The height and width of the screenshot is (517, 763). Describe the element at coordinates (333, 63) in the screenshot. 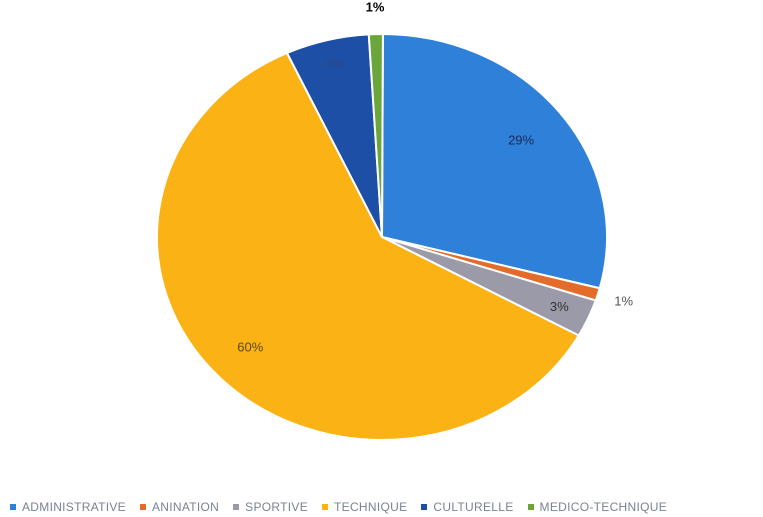

I see `pie-label-culturelle: 6%` at that location.